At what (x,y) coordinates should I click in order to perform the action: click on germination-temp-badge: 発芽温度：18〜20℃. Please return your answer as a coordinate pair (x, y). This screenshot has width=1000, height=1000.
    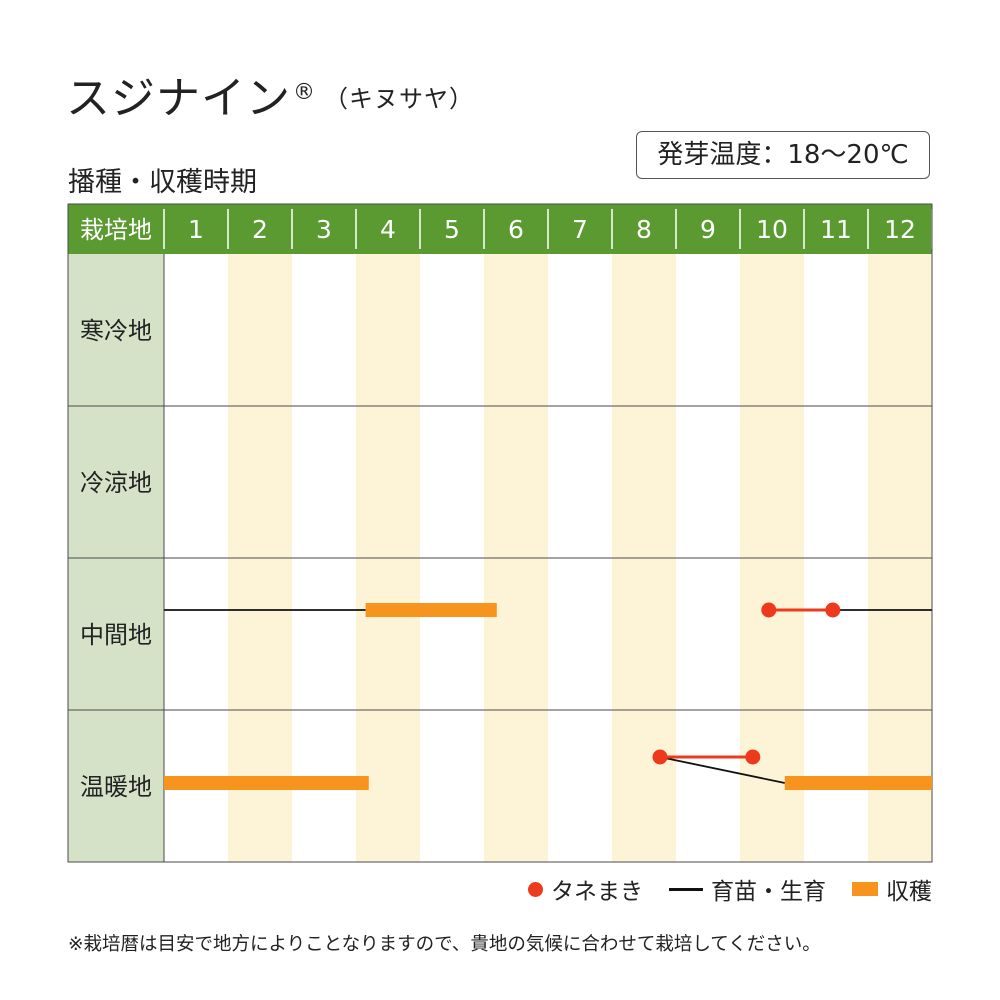
    Looking at the image, I should click on (783, 155).